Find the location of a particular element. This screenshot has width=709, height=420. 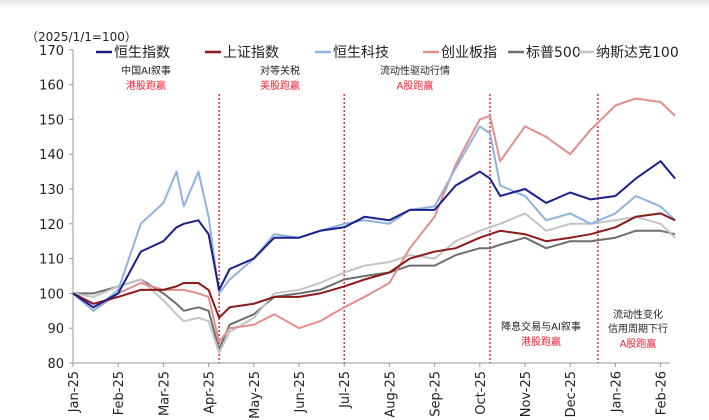

x-tick-label: Feb-26 is located at coordinates (662, 393).